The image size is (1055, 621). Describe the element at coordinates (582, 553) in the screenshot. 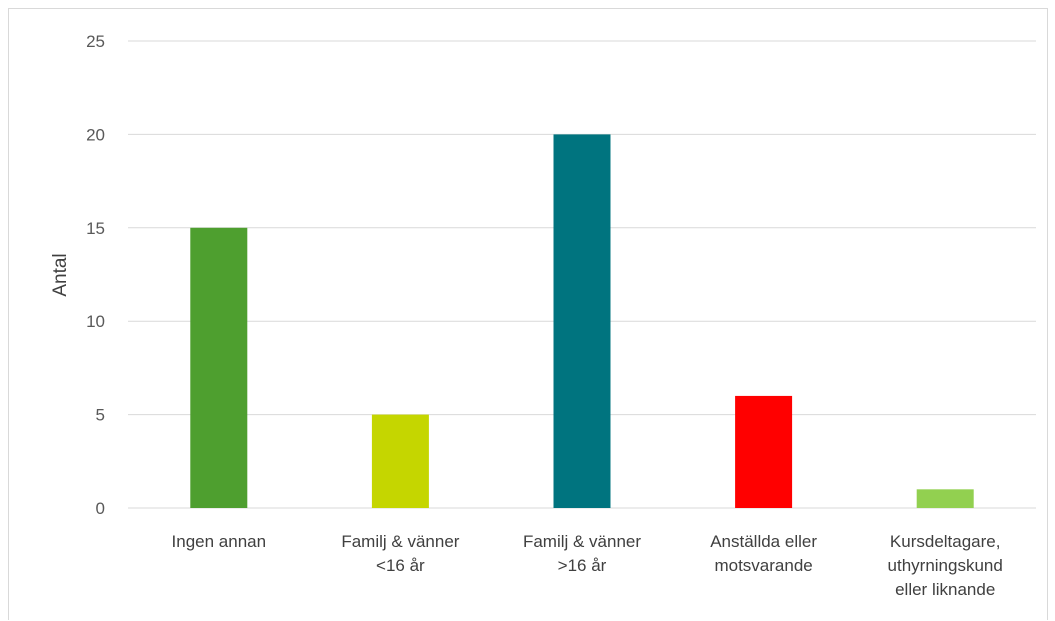

I see `x-tick-label: Familj & vänner >16 år` at that location.